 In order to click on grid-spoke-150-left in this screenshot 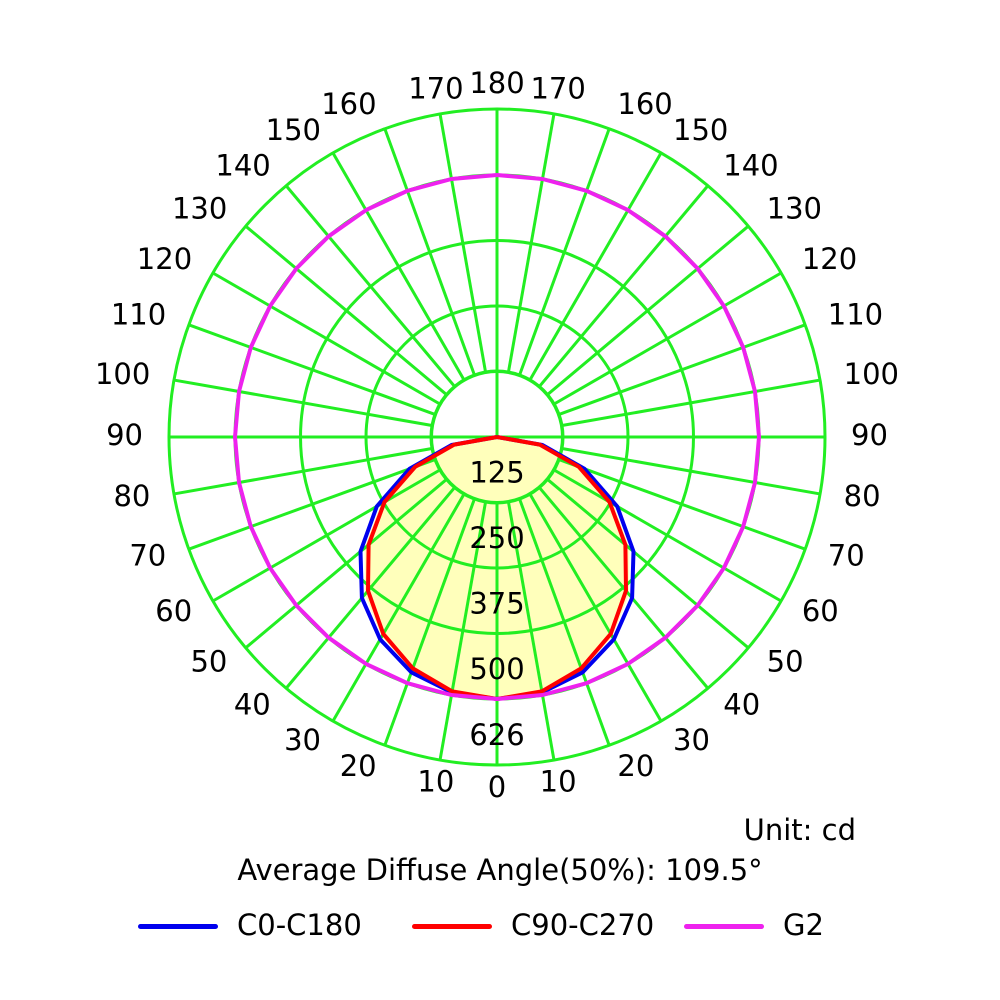, I will do `click(398, 266)`.